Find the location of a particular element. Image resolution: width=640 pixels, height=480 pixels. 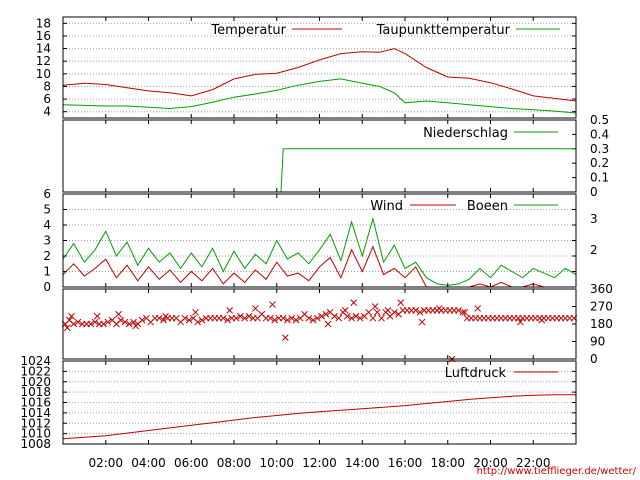

ytick-label: 18 is located at coordinates (43, 23).